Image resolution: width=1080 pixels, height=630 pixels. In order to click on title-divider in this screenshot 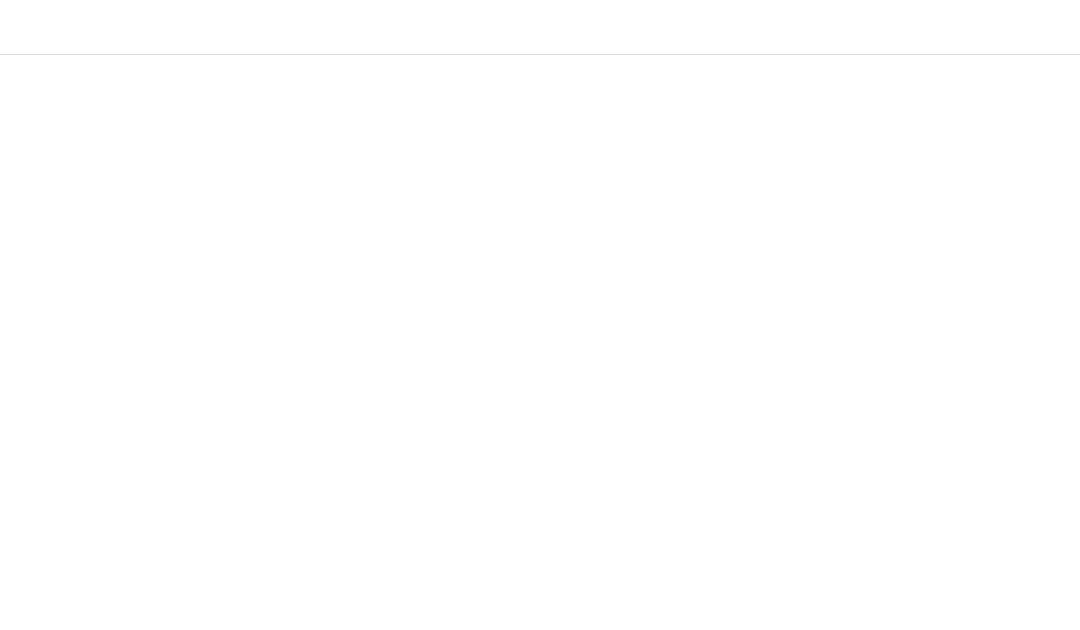, I will do `click(540, 54)`.